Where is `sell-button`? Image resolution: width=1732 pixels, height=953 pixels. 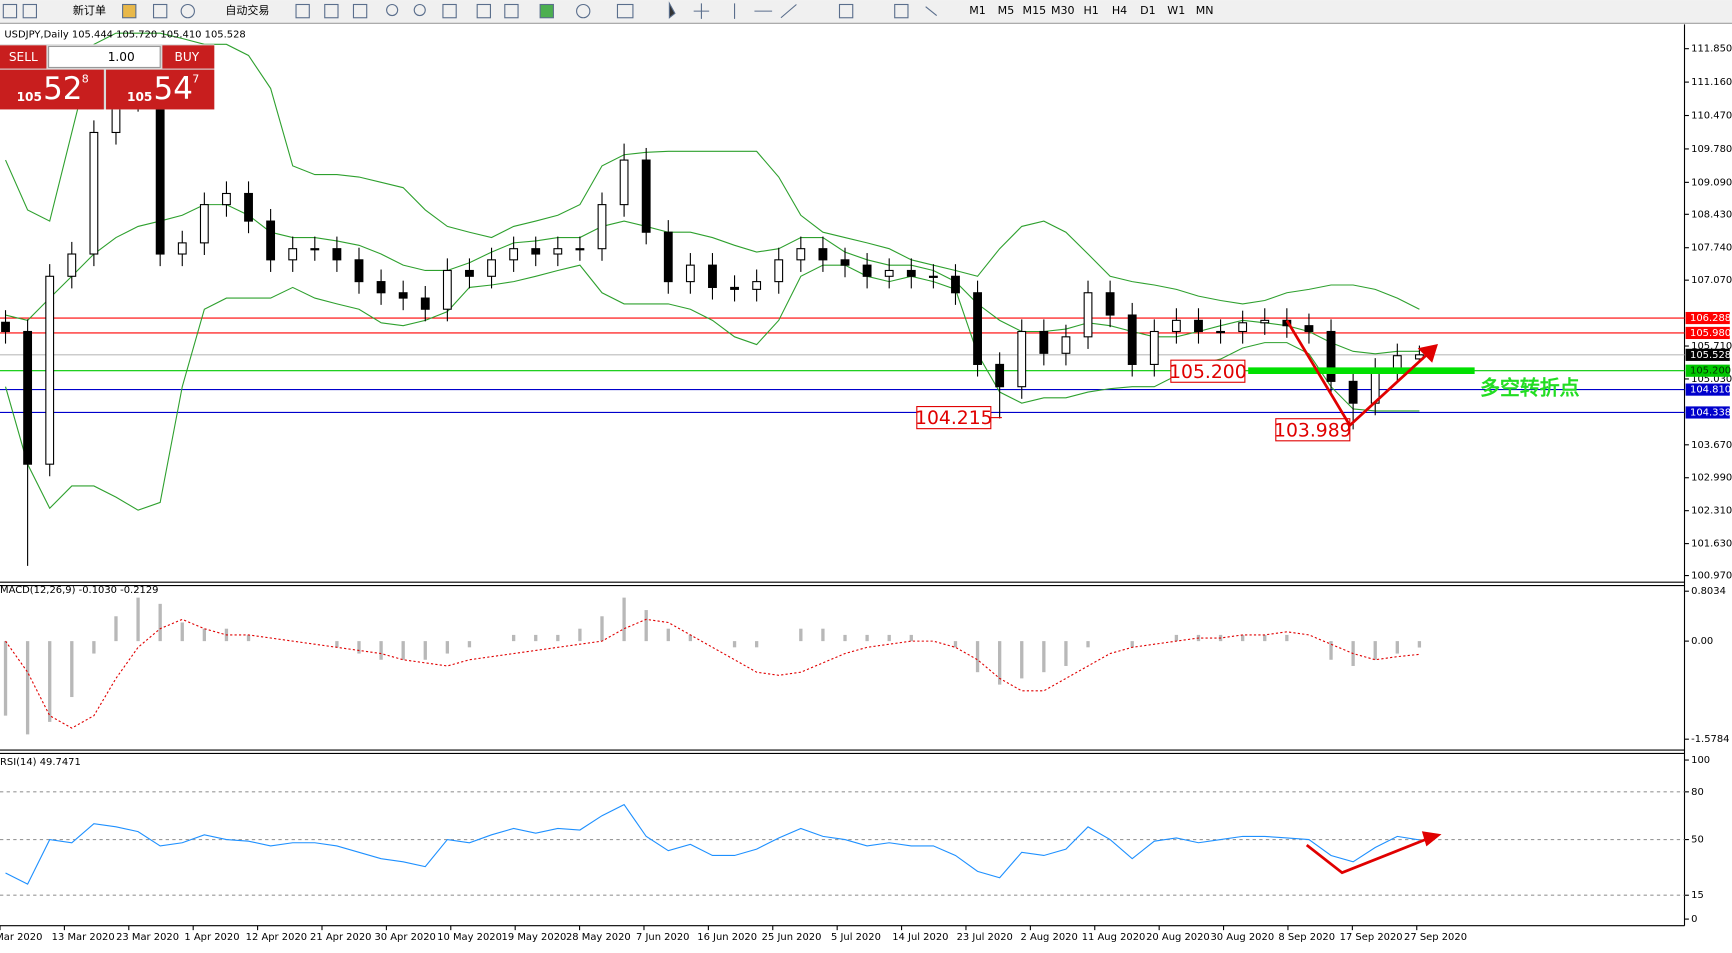 sell-button is located at coordinates (23, 57).